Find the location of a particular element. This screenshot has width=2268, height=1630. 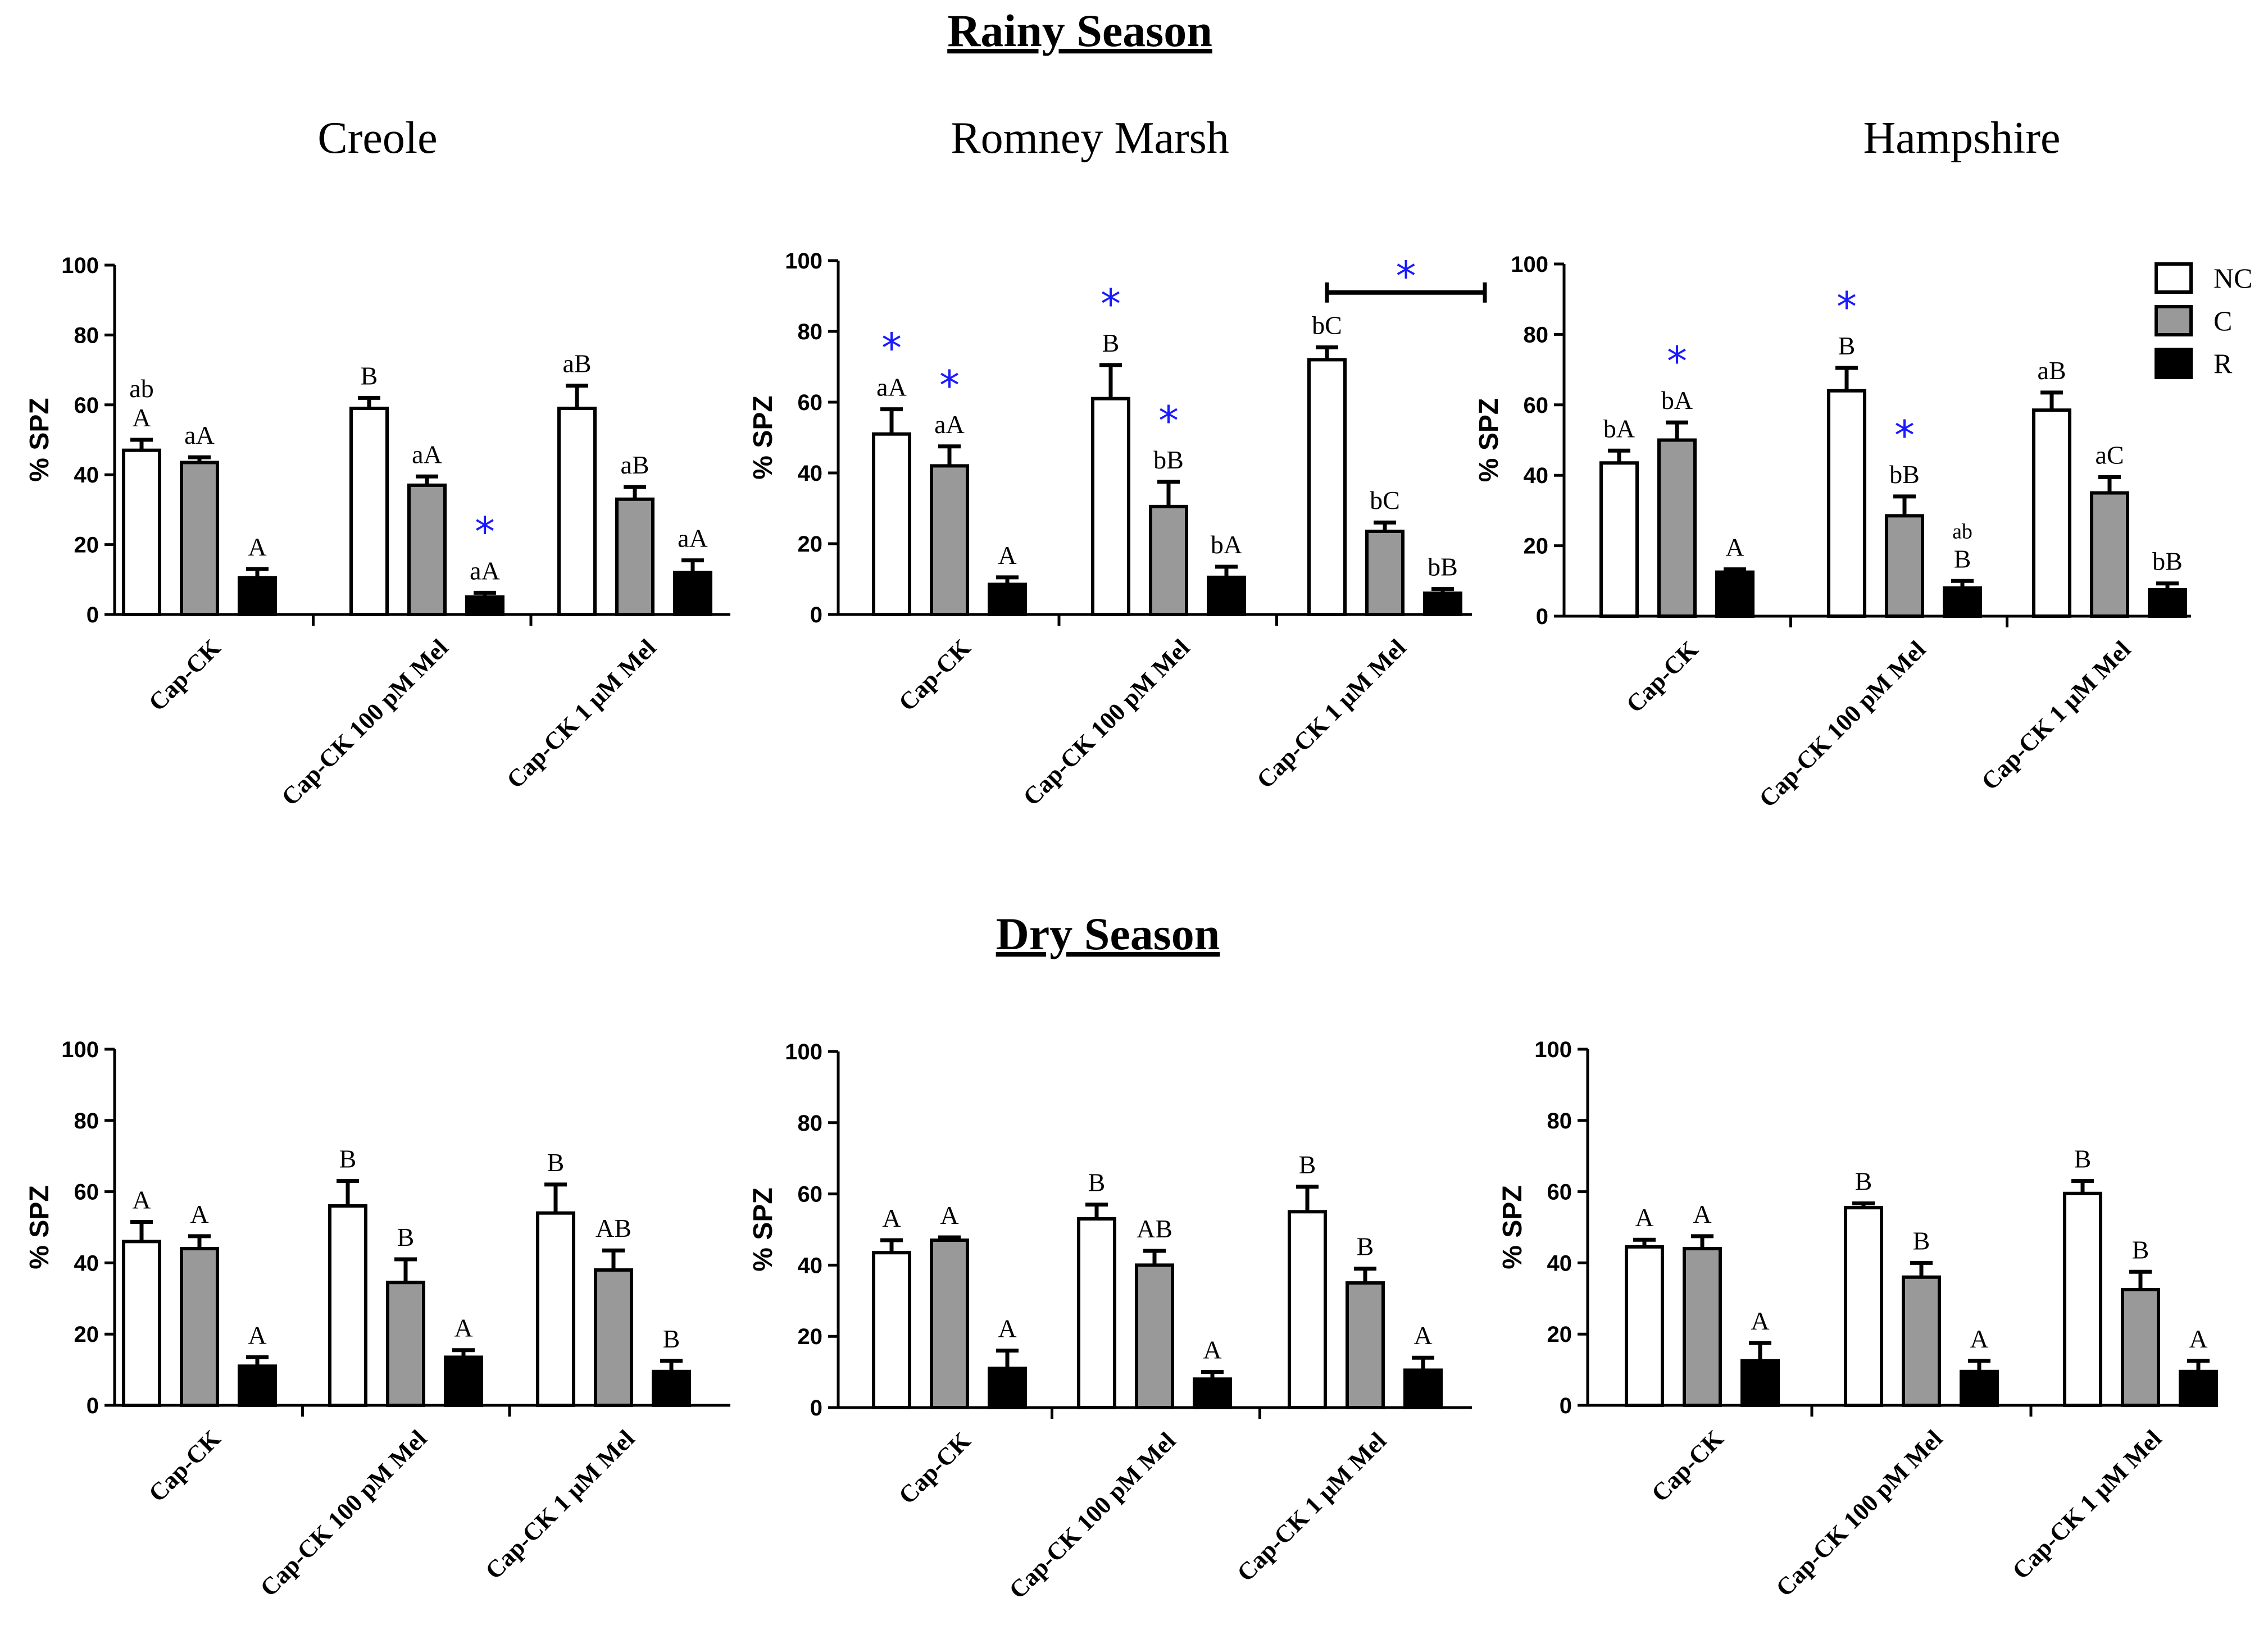

legend-label-nc: NC is located at coordinates (2233, 278).